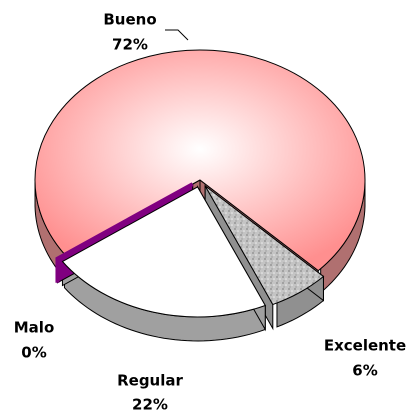  What do you see at coordinates (365, 346) in the screenshot?
I see `slice-label: Excelente` at bounding box center [365, 346].